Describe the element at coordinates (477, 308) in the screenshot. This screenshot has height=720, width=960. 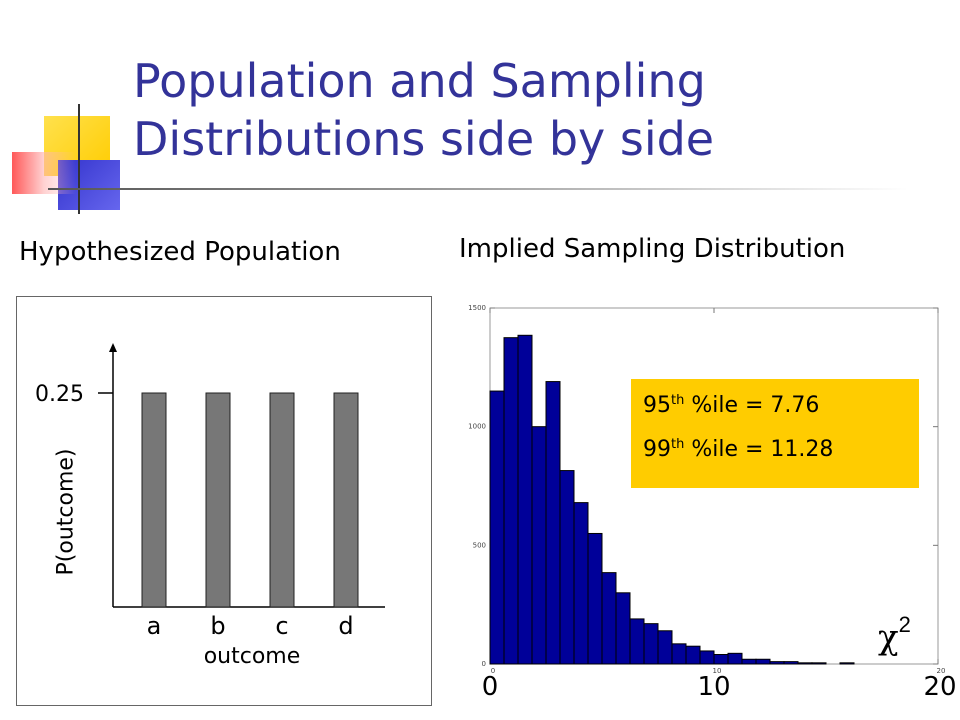
I see `sampling-y-tick-label: 1500` at that location.